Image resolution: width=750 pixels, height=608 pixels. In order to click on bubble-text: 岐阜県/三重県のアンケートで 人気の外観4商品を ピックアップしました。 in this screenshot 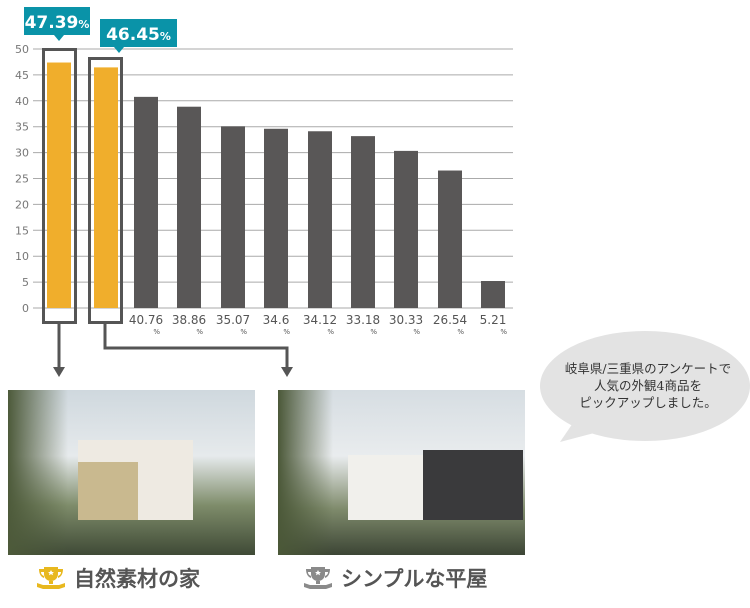, I will do `click(648, 385)`.